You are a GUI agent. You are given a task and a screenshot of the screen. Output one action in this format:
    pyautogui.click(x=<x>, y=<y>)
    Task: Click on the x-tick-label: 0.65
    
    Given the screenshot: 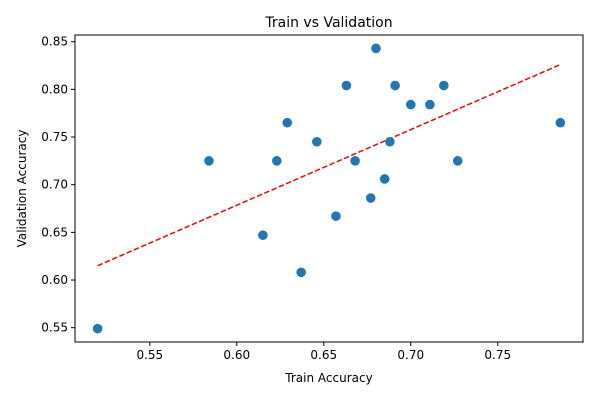 What is the action you would take?
    pyautogui.click(x=323, y=355)
    